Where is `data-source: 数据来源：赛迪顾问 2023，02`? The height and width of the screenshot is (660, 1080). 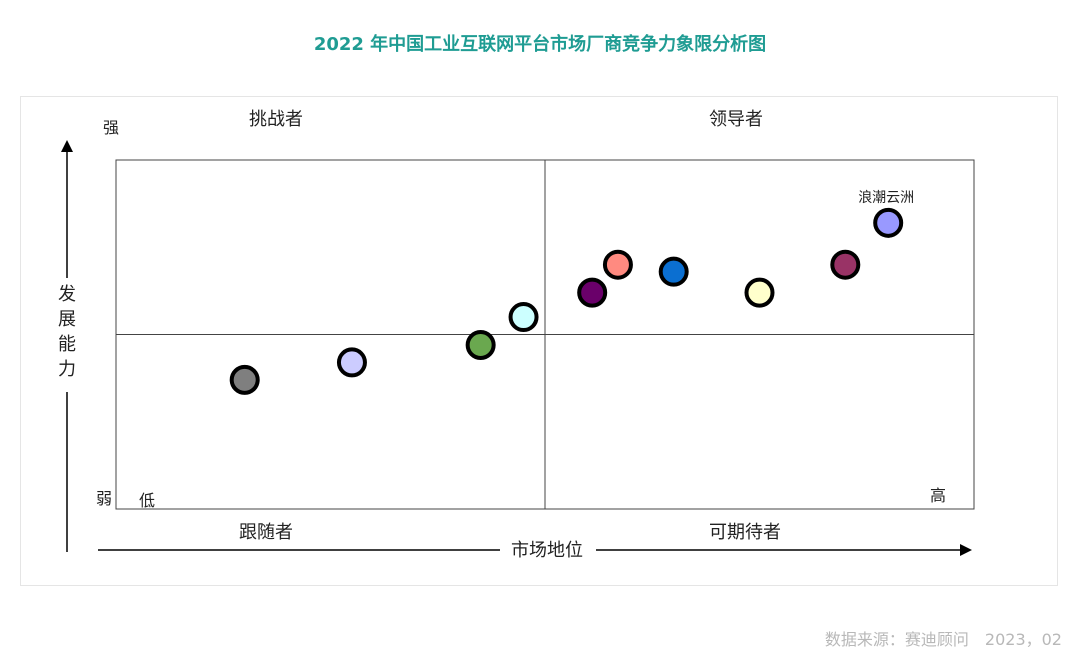 data-source: 数据来源：赛迪顾问 2023，02 is located at coordinates (943, 639).